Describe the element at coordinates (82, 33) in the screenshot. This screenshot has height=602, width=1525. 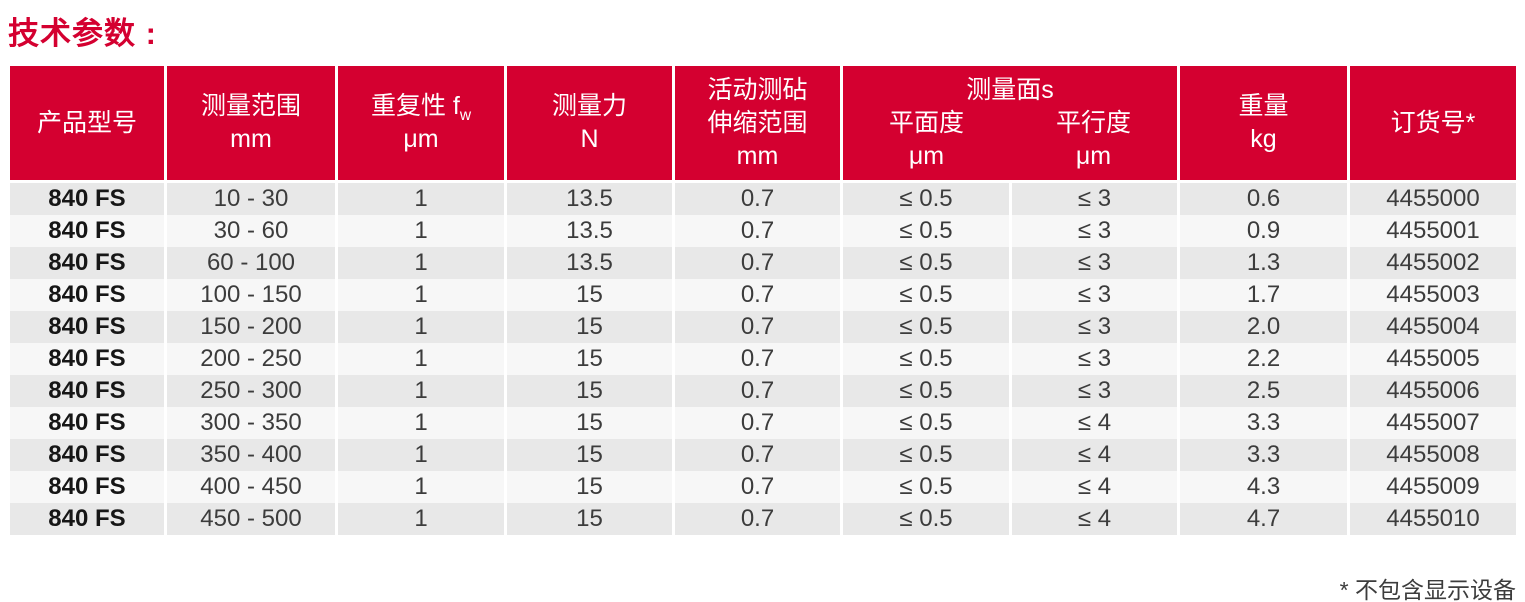
I see `page-title: 技术参数 :` at that location.